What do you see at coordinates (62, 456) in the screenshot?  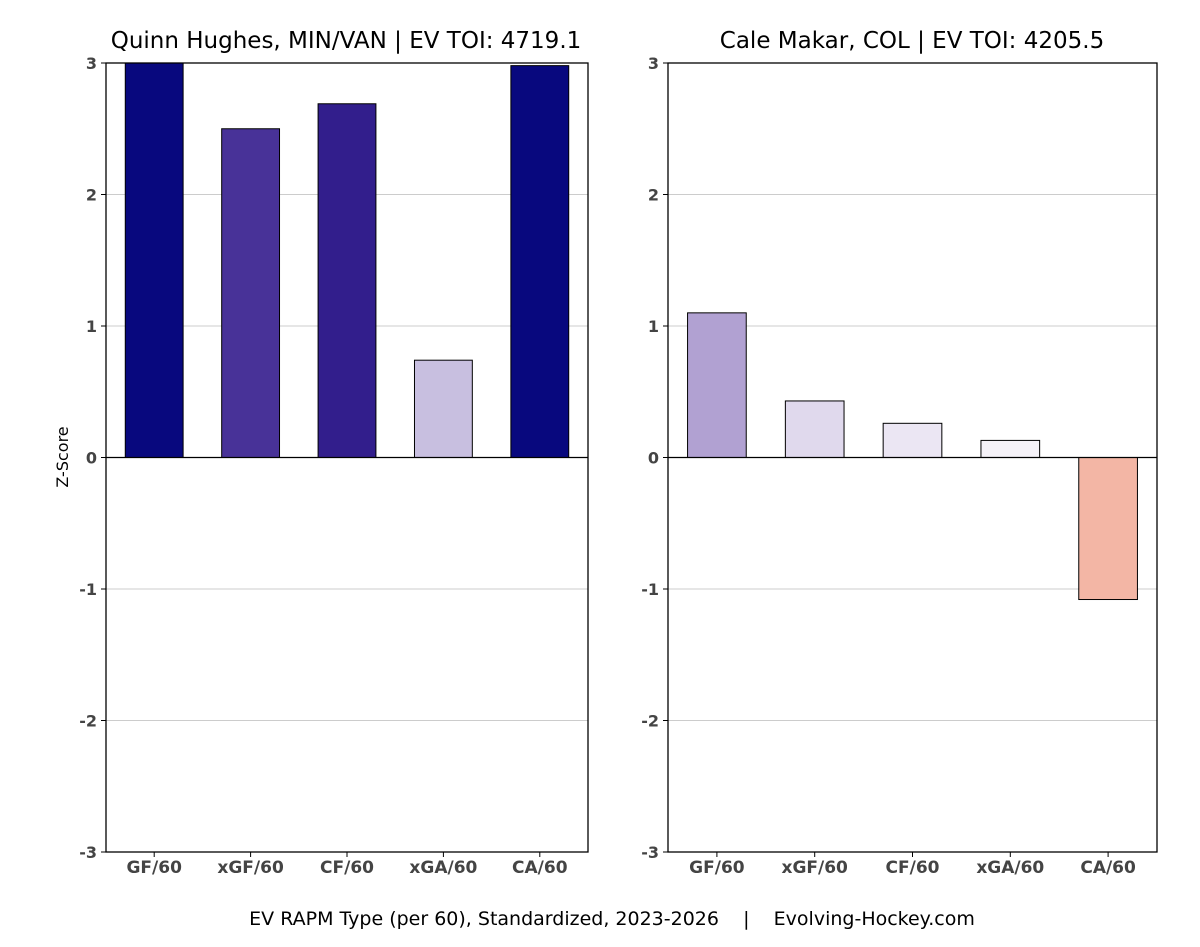 I see `y-axis-label: Z-Score` at bounding box center [62, 456].